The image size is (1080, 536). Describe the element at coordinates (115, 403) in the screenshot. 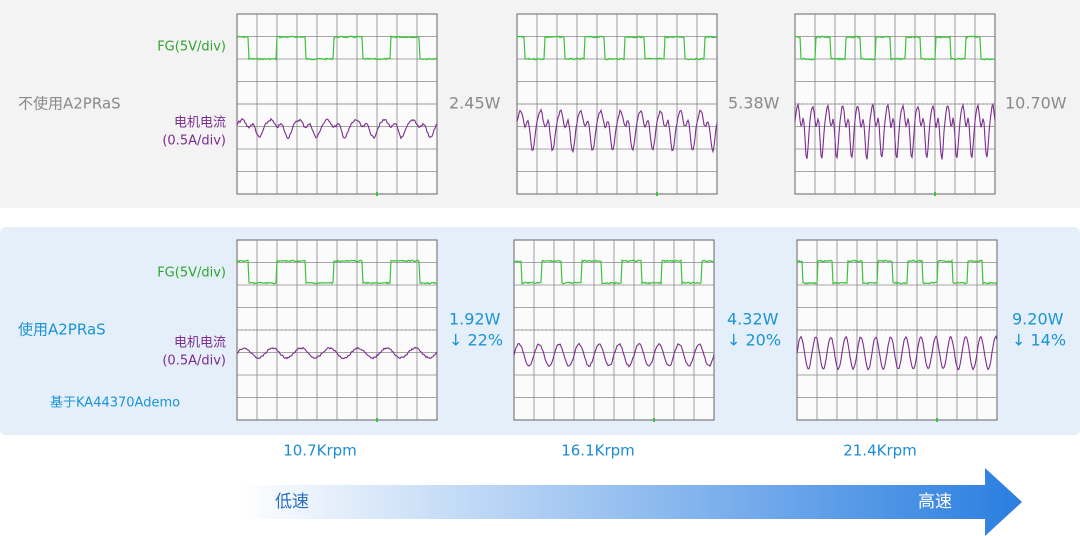

I see `note: 基于KA44370Ademo` at that location.